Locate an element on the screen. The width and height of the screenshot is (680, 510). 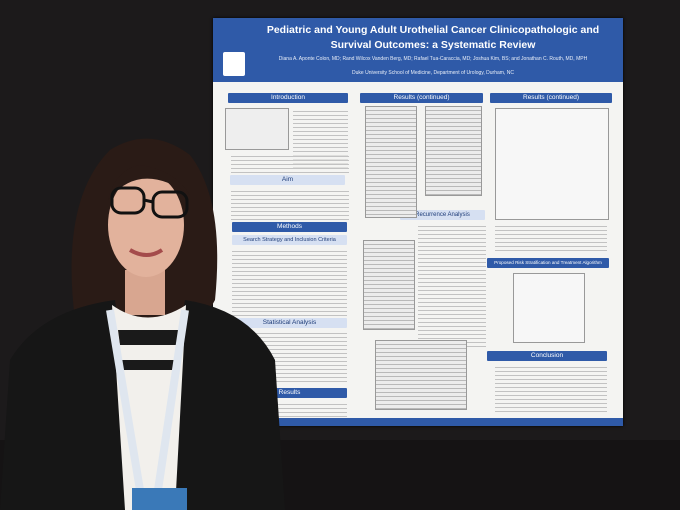
shirt is located at coordinates (149, 407).